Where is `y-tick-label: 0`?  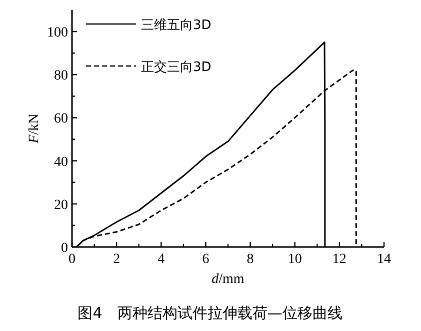
y-tick-label: 0 is located at coordinates (64, 248).